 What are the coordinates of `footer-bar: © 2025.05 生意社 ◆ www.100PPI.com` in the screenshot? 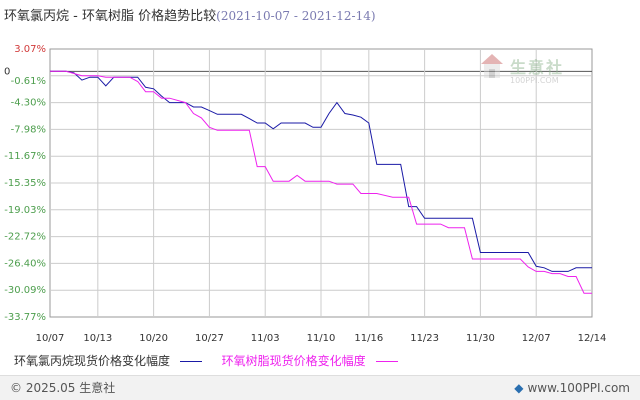 It's located at (320, 387).